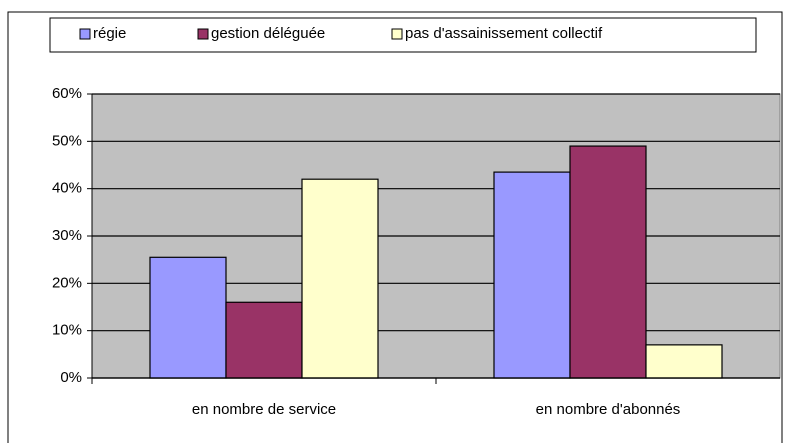 The image size is (790, 443). I want to click on y-tick-label: 0%, so click(71, 377).